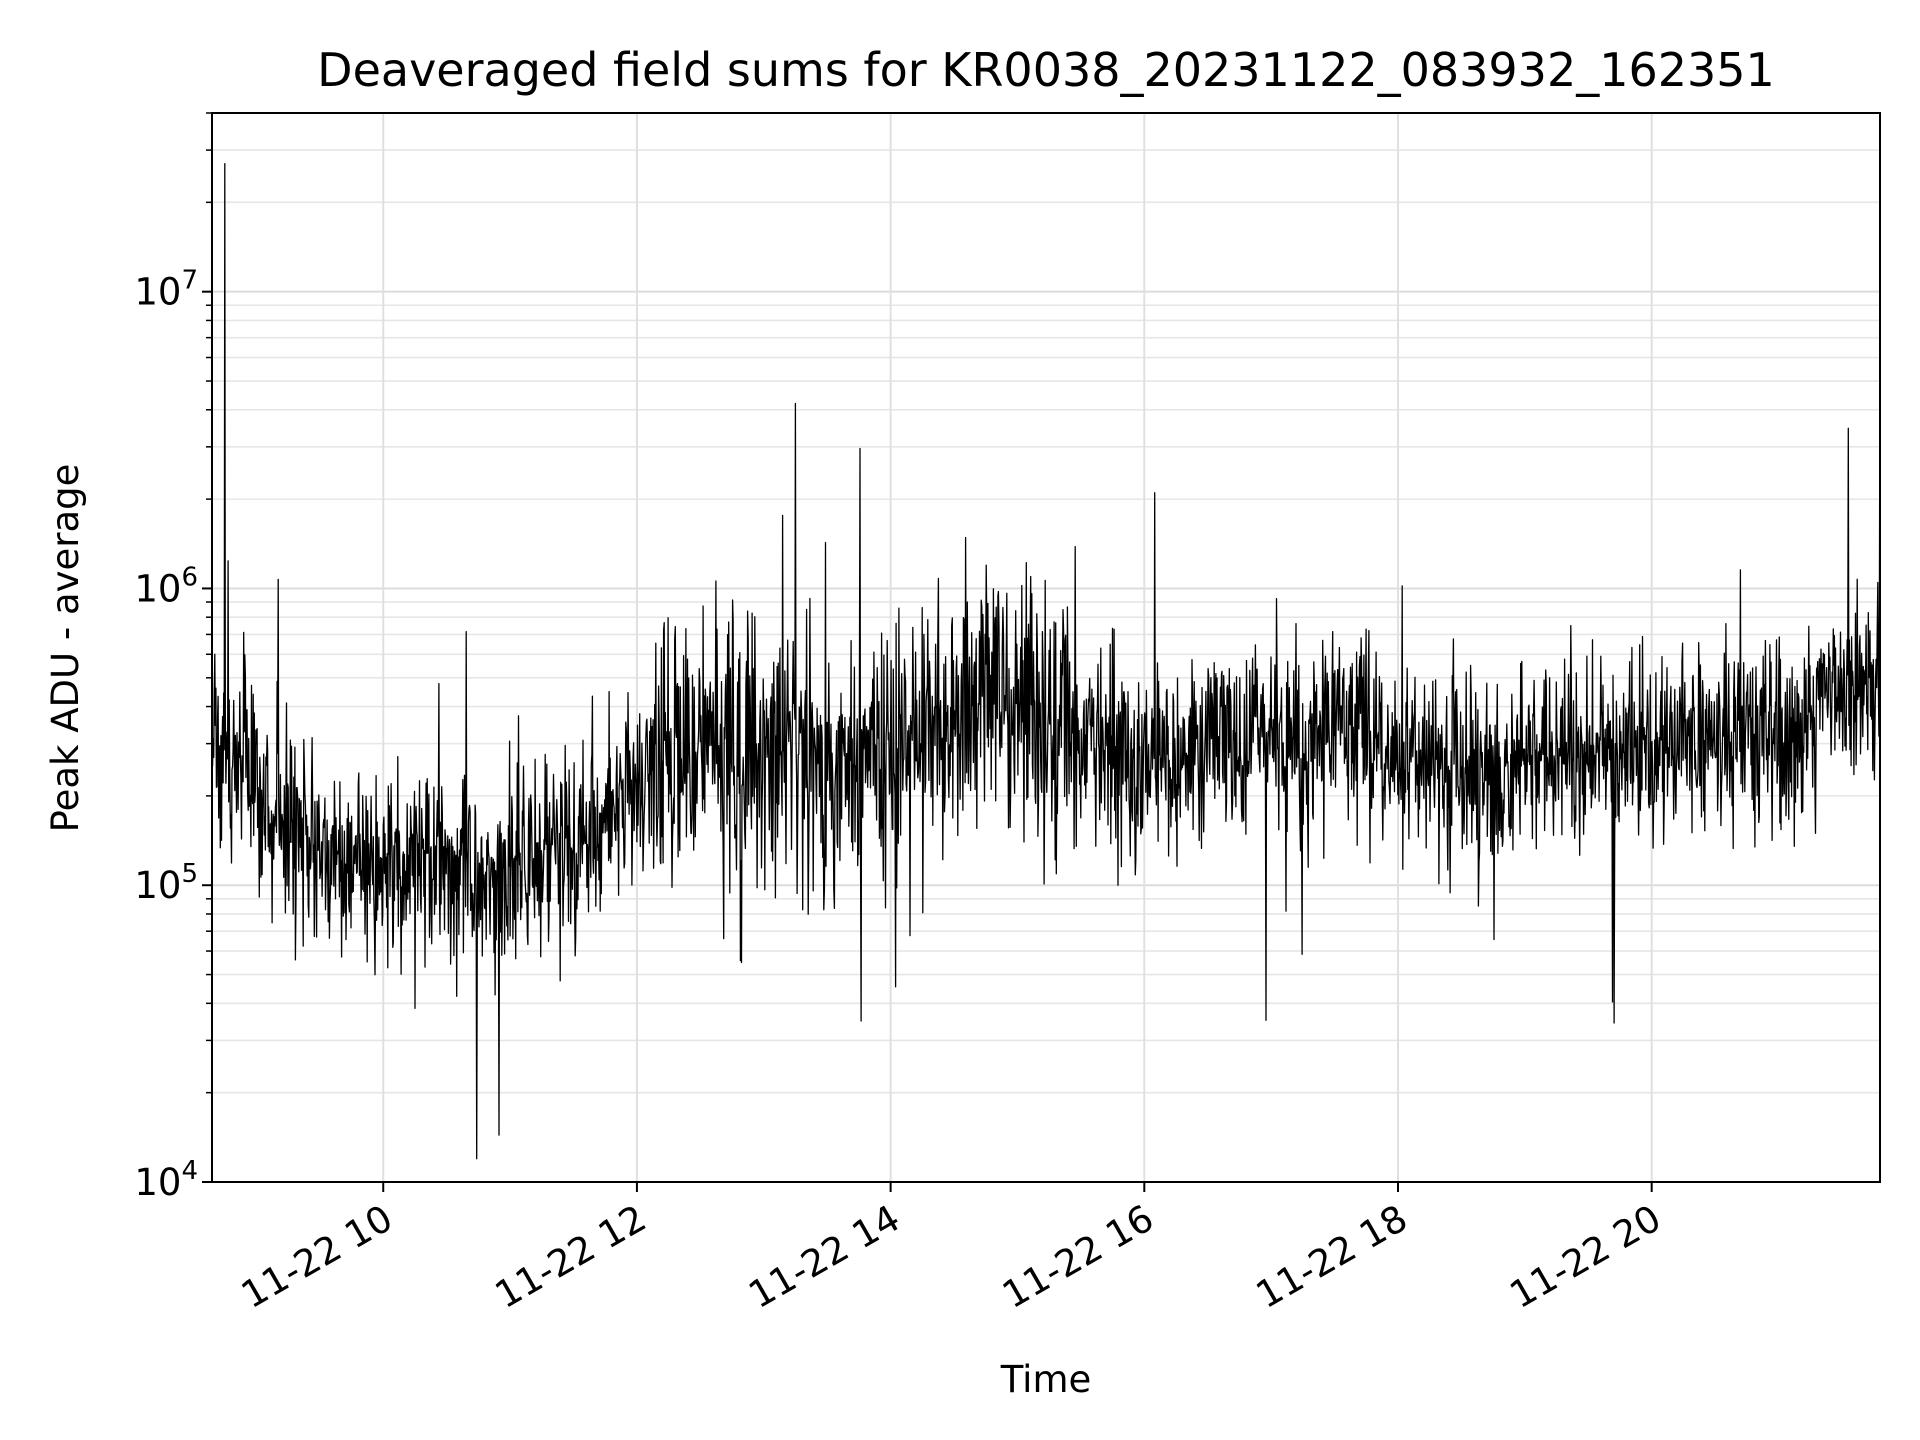 The width and height of the screenshot is (1920, 1440). What do you see at coordinates (189, 874) in the screenshot?
I see `y-tick-exponent: 5` at bounding box center [189, 874].